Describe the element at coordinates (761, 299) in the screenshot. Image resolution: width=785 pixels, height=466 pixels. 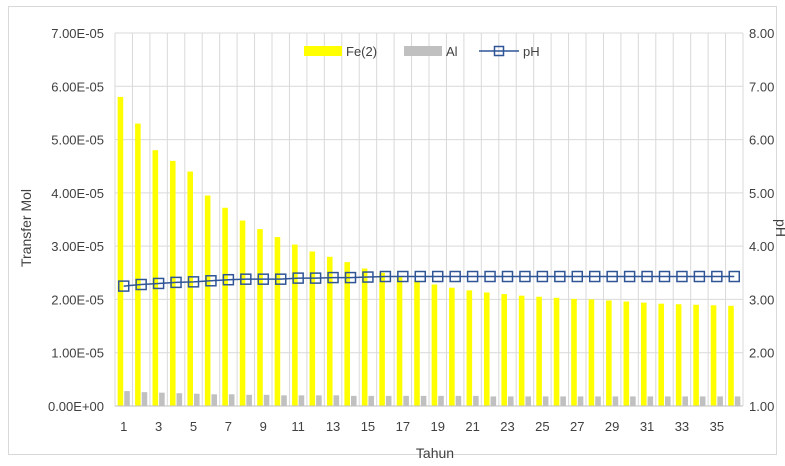
I see `y2-tick-label: 3.00` at that location.